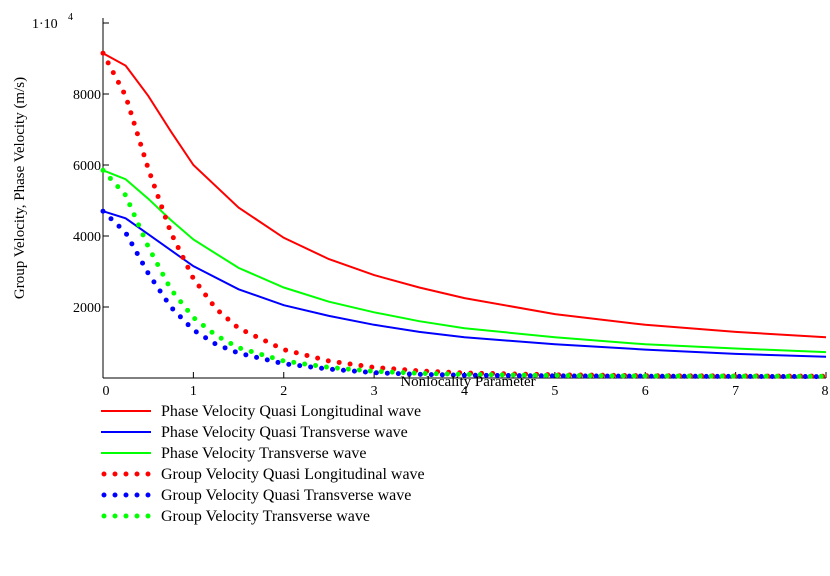 This screenshot has width=830, height=576. What do you see at coordinates (265, 516) in the screenshot?
I see `legend-label: Group Velocity Transverse wave` at bounding box center [265, 516].